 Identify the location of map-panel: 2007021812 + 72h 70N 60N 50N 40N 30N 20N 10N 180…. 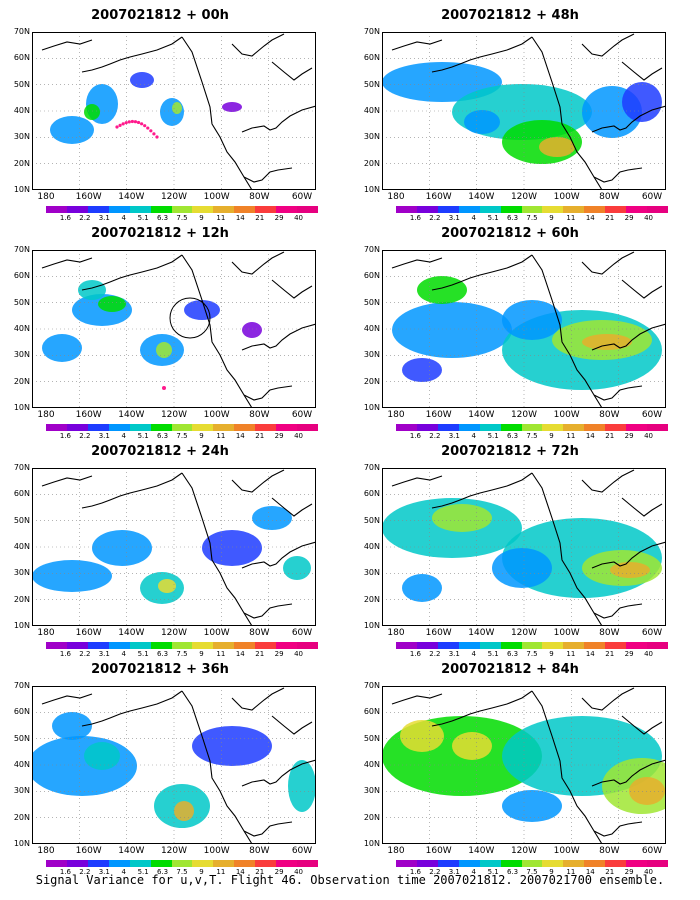
(510, 551).